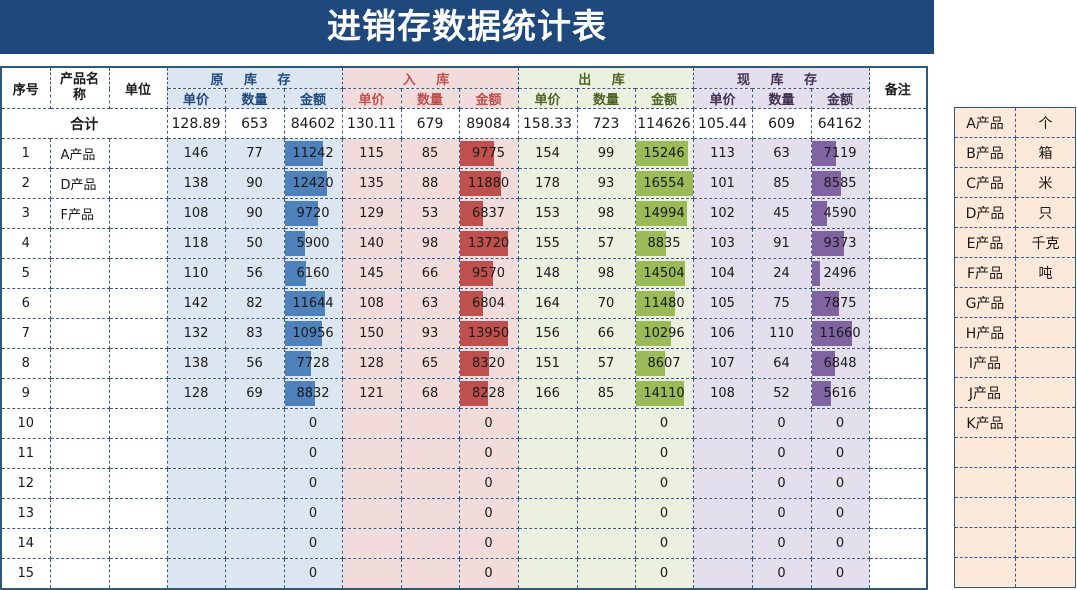 The width and height of the screenshot is (1077, 590). What do you see at coordinates (488, 363) in the screenshot?
I see `cell-in-amount: 8320` at bounding box center [488, 363].